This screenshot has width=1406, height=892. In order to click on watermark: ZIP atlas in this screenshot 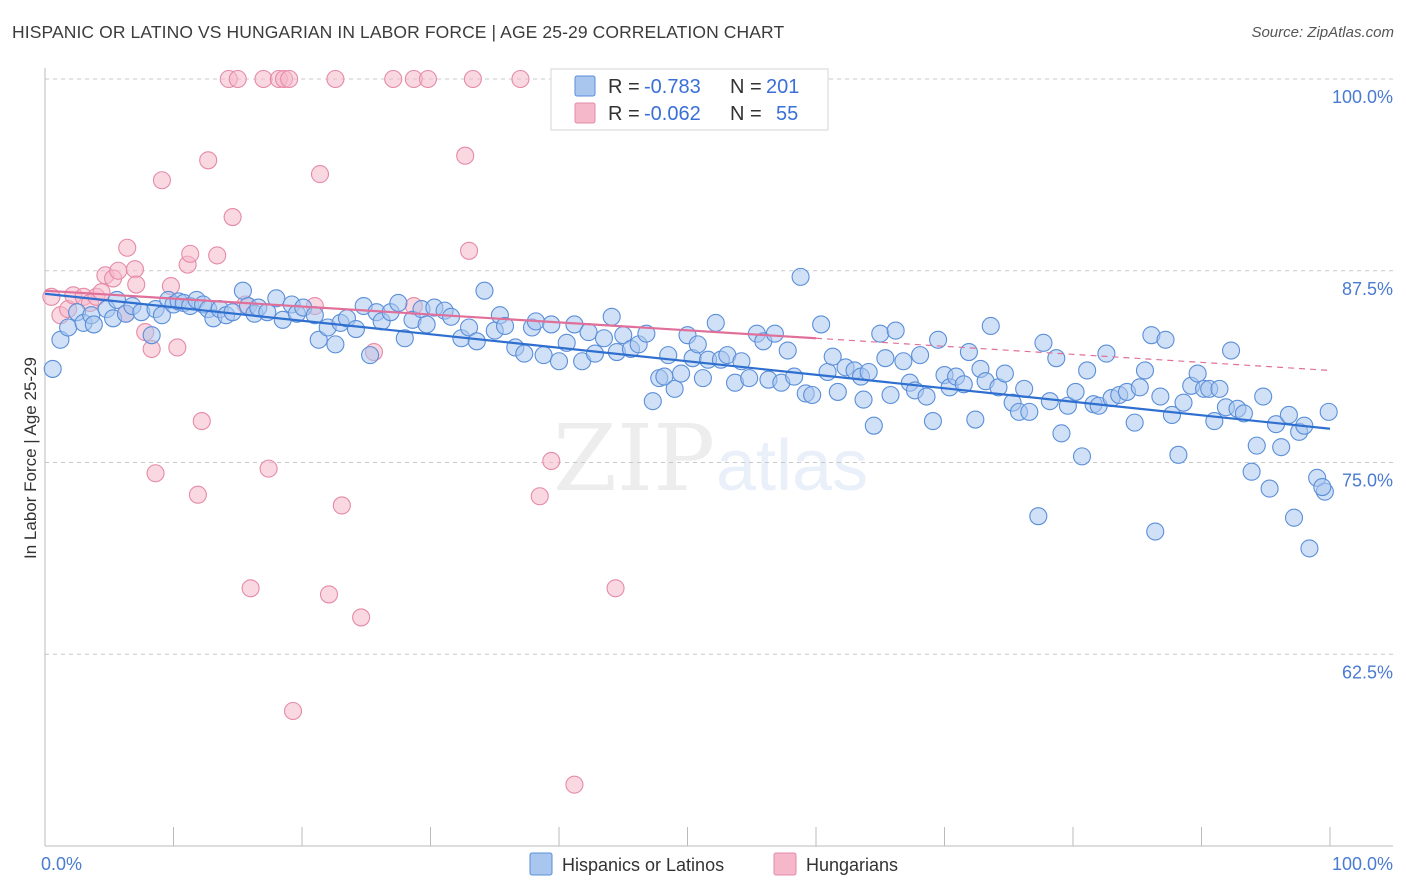, I will do `click(710, 458)`.